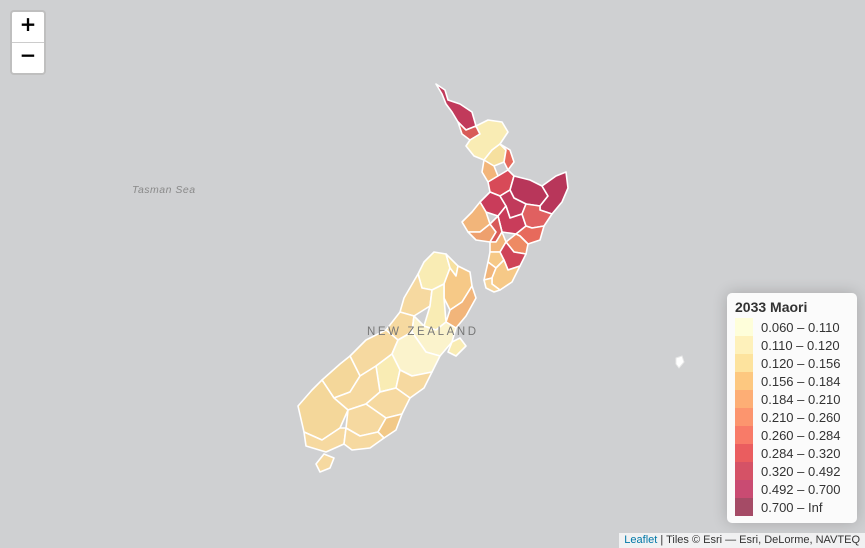 Image resolution: width=865 pixels, height=548 pixels. Describe the element at coordinates (28, 24) in the screenshot. I see `zoom-in-button: +` at that location.